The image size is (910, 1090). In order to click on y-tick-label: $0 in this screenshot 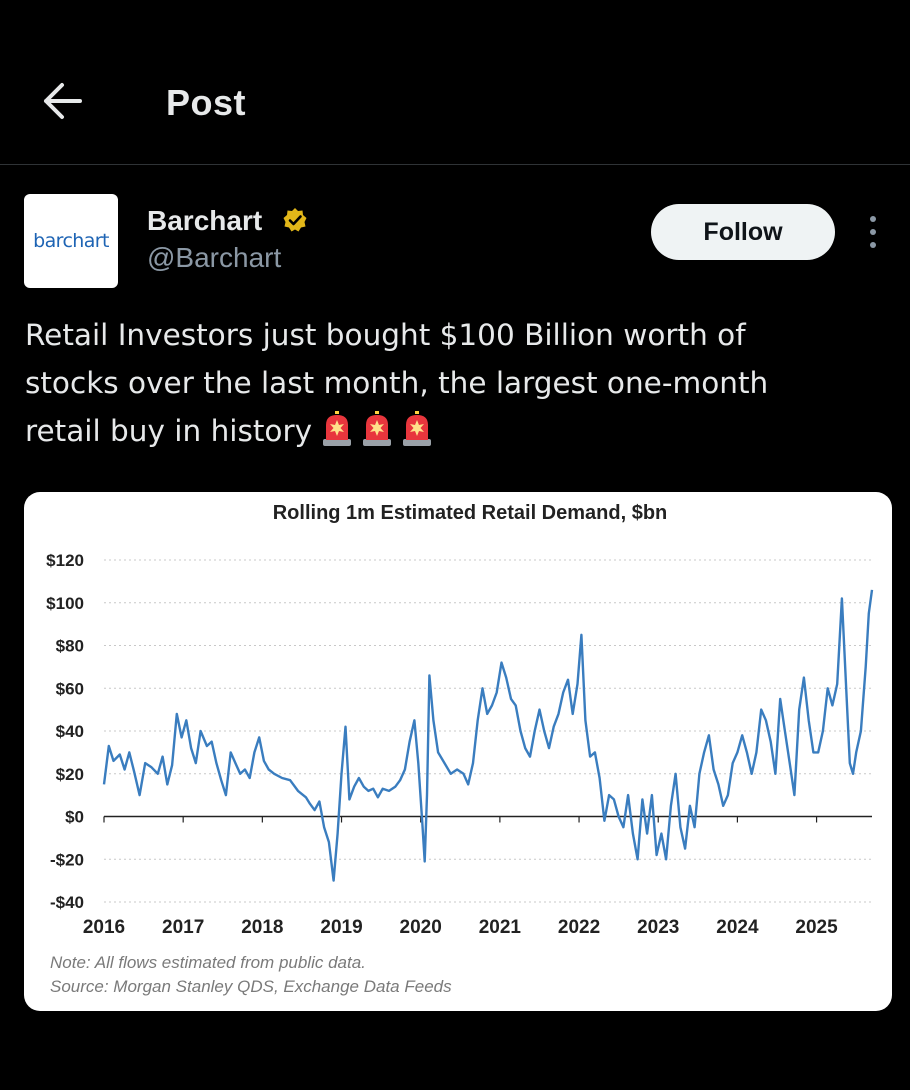, I will do `click(74, 817)`.